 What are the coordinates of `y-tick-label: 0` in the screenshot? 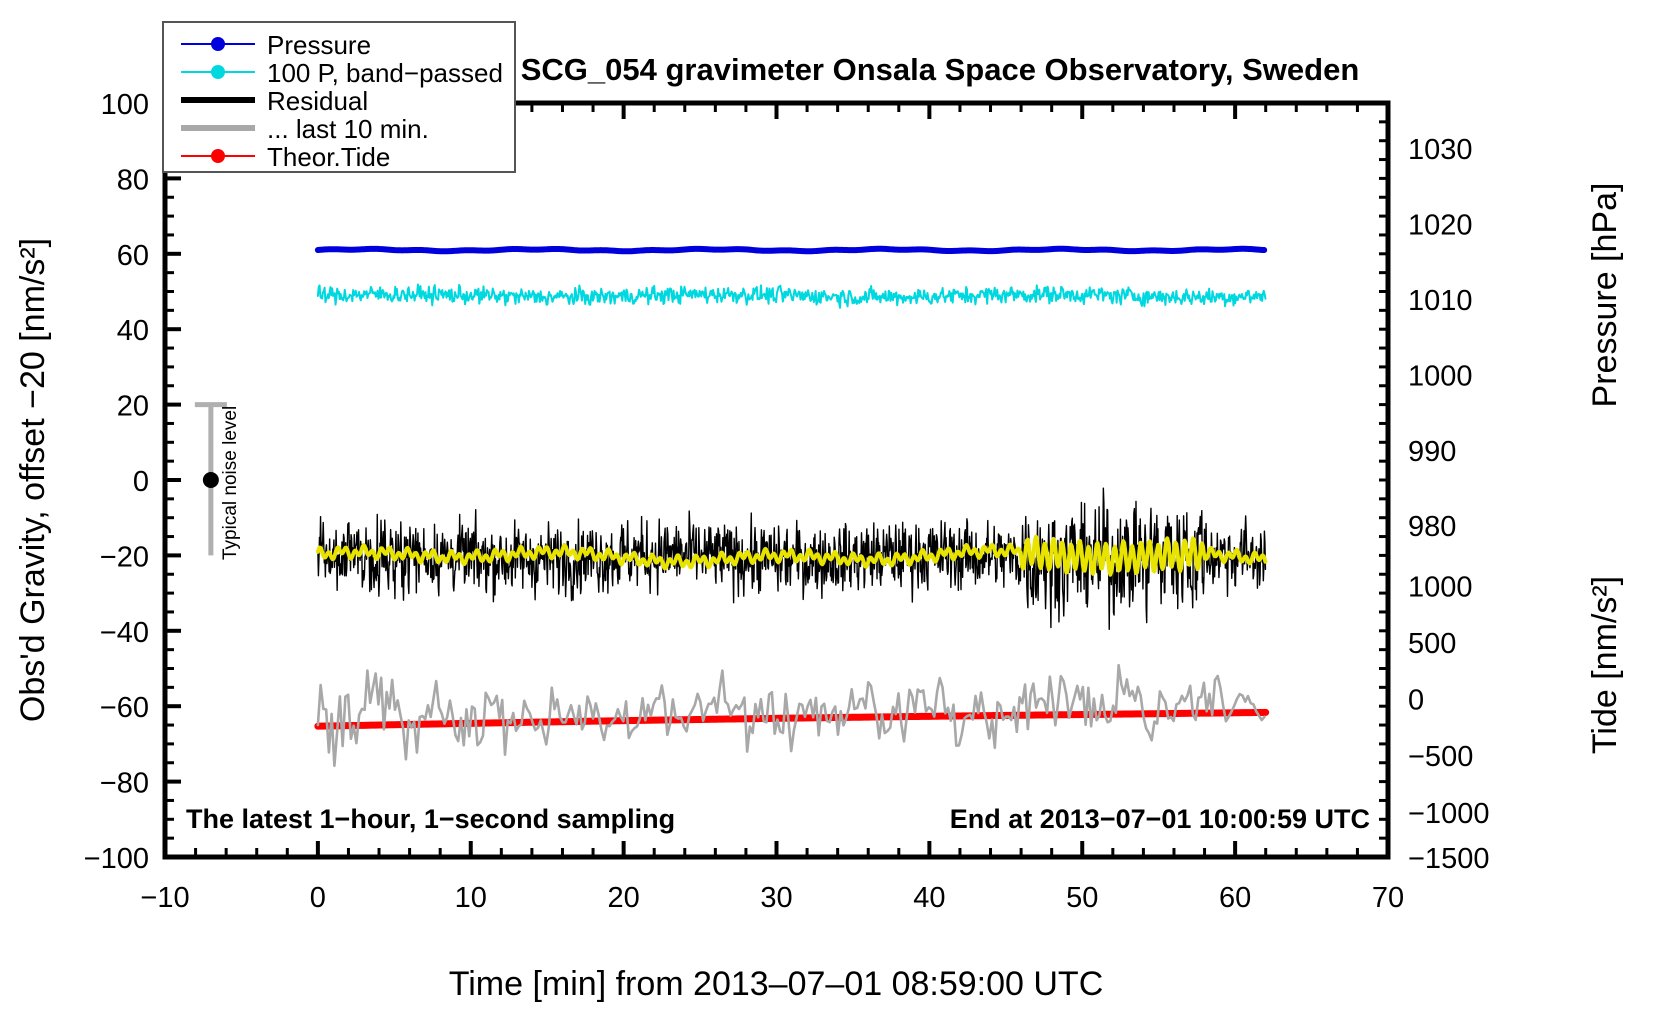 It's located at (141, 482).